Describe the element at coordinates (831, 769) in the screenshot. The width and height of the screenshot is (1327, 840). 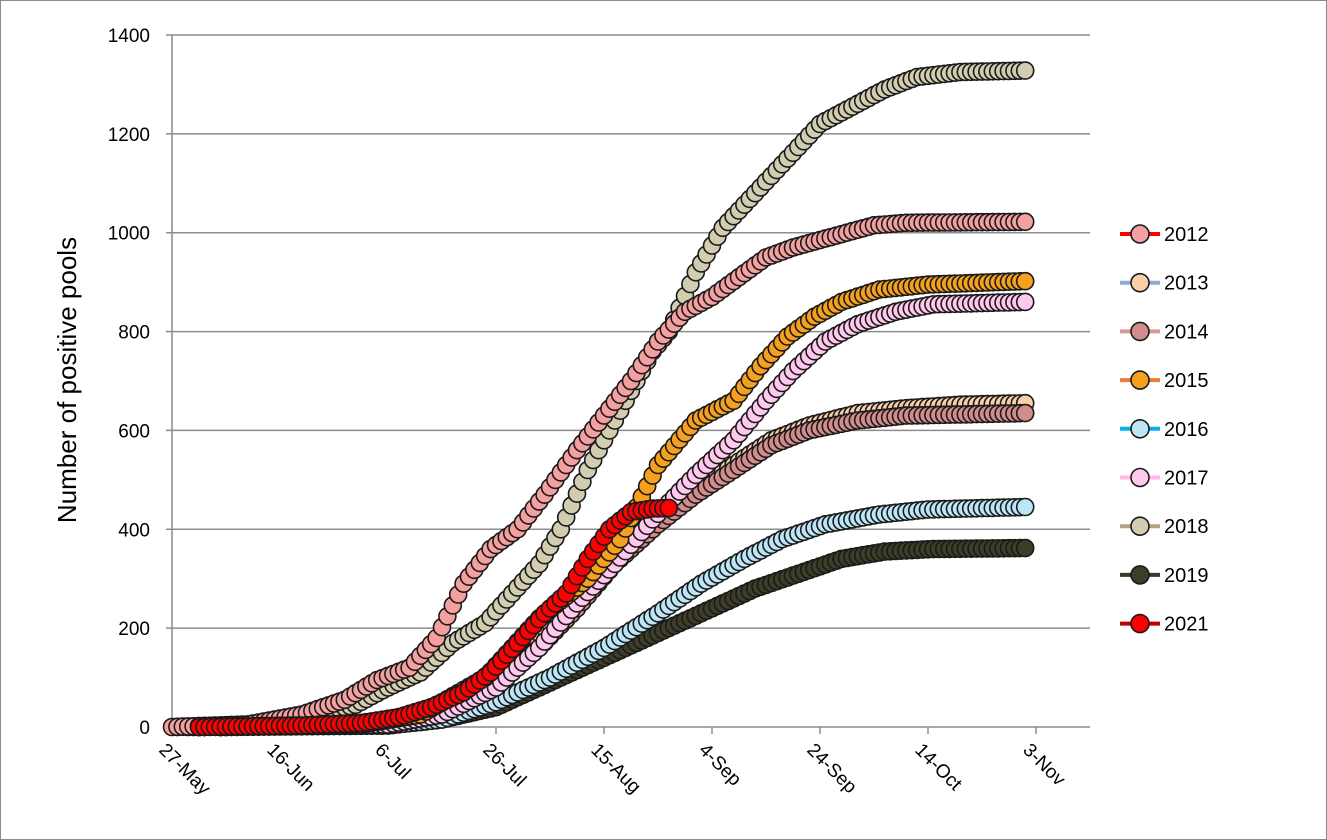
I see `x-tick-label: 24-Sep` at that location.